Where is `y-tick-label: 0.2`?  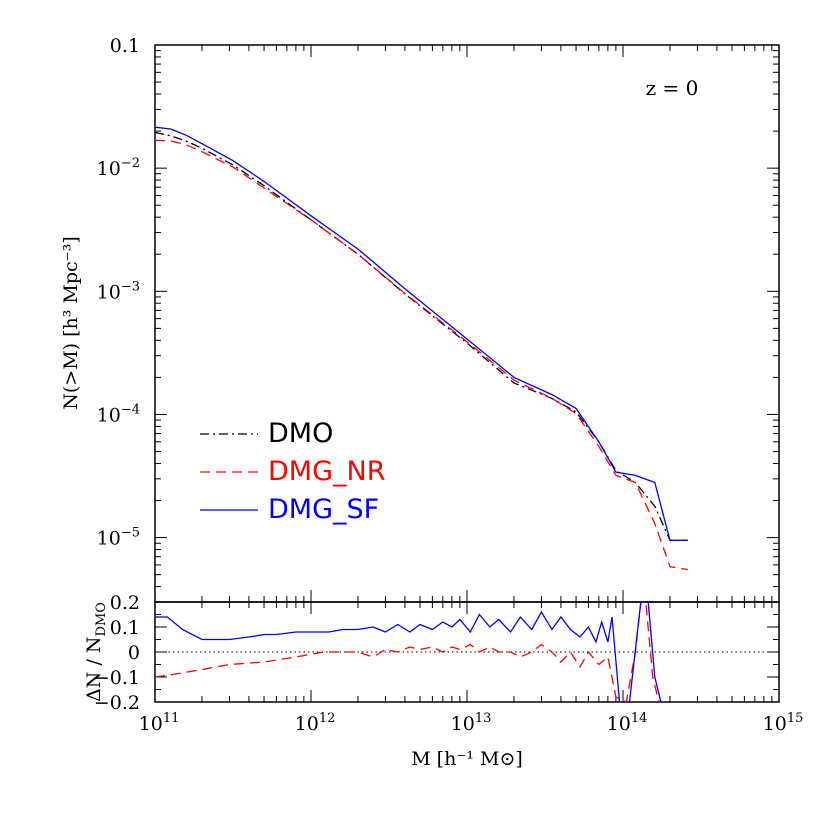 y-tick-label: 0.2 is located at coordinates (125, 603).